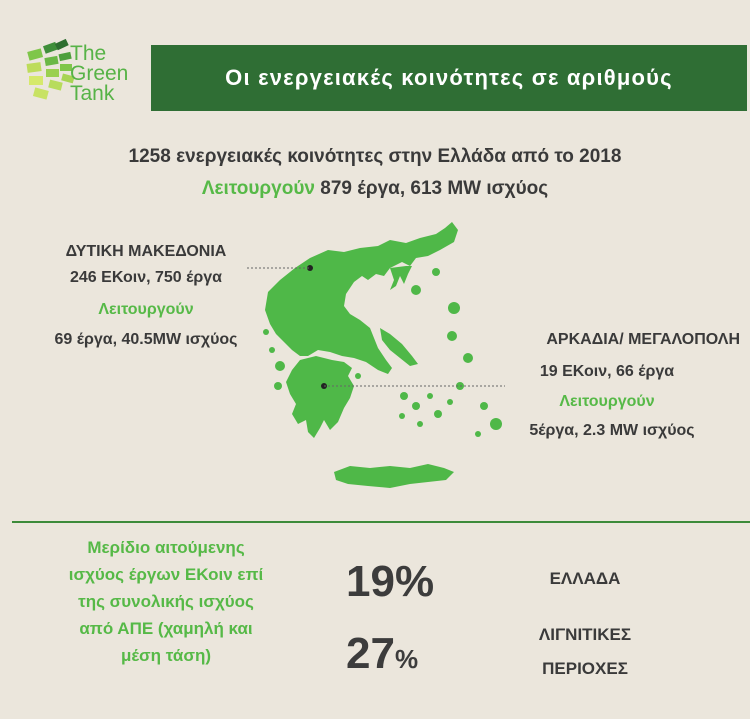 The width and height of the screenshot is (750, 719). I want to click on lignite-label-line-1: ΛΙΓΝΙΤΙΚΕΣ, so click(585, 634).